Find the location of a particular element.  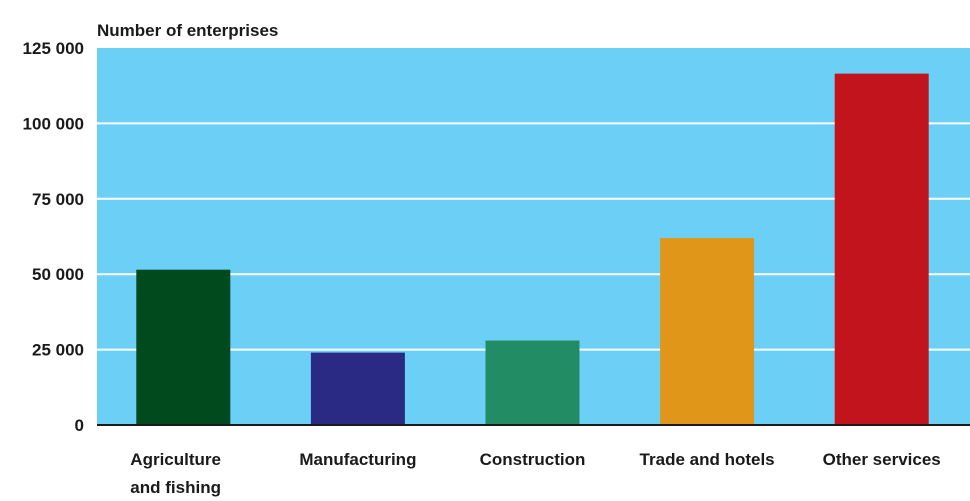

x-tick-label: Agriculture and fishing is located at coordinates (175, 473).